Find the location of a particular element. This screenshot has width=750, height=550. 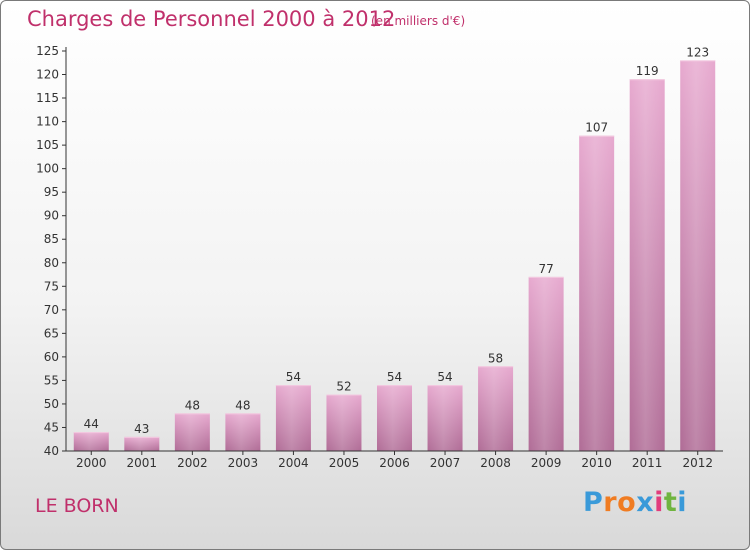

bar-value-label: 58 is located at coordinates (495, 358).